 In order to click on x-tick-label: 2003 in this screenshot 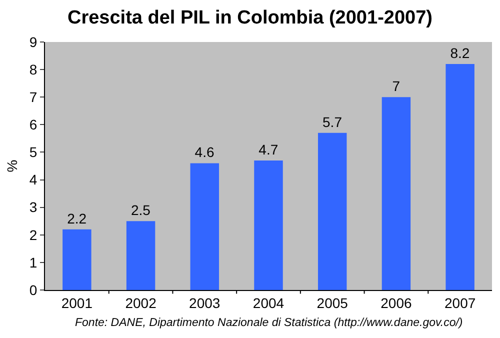, I will do `click(204, 302)`.